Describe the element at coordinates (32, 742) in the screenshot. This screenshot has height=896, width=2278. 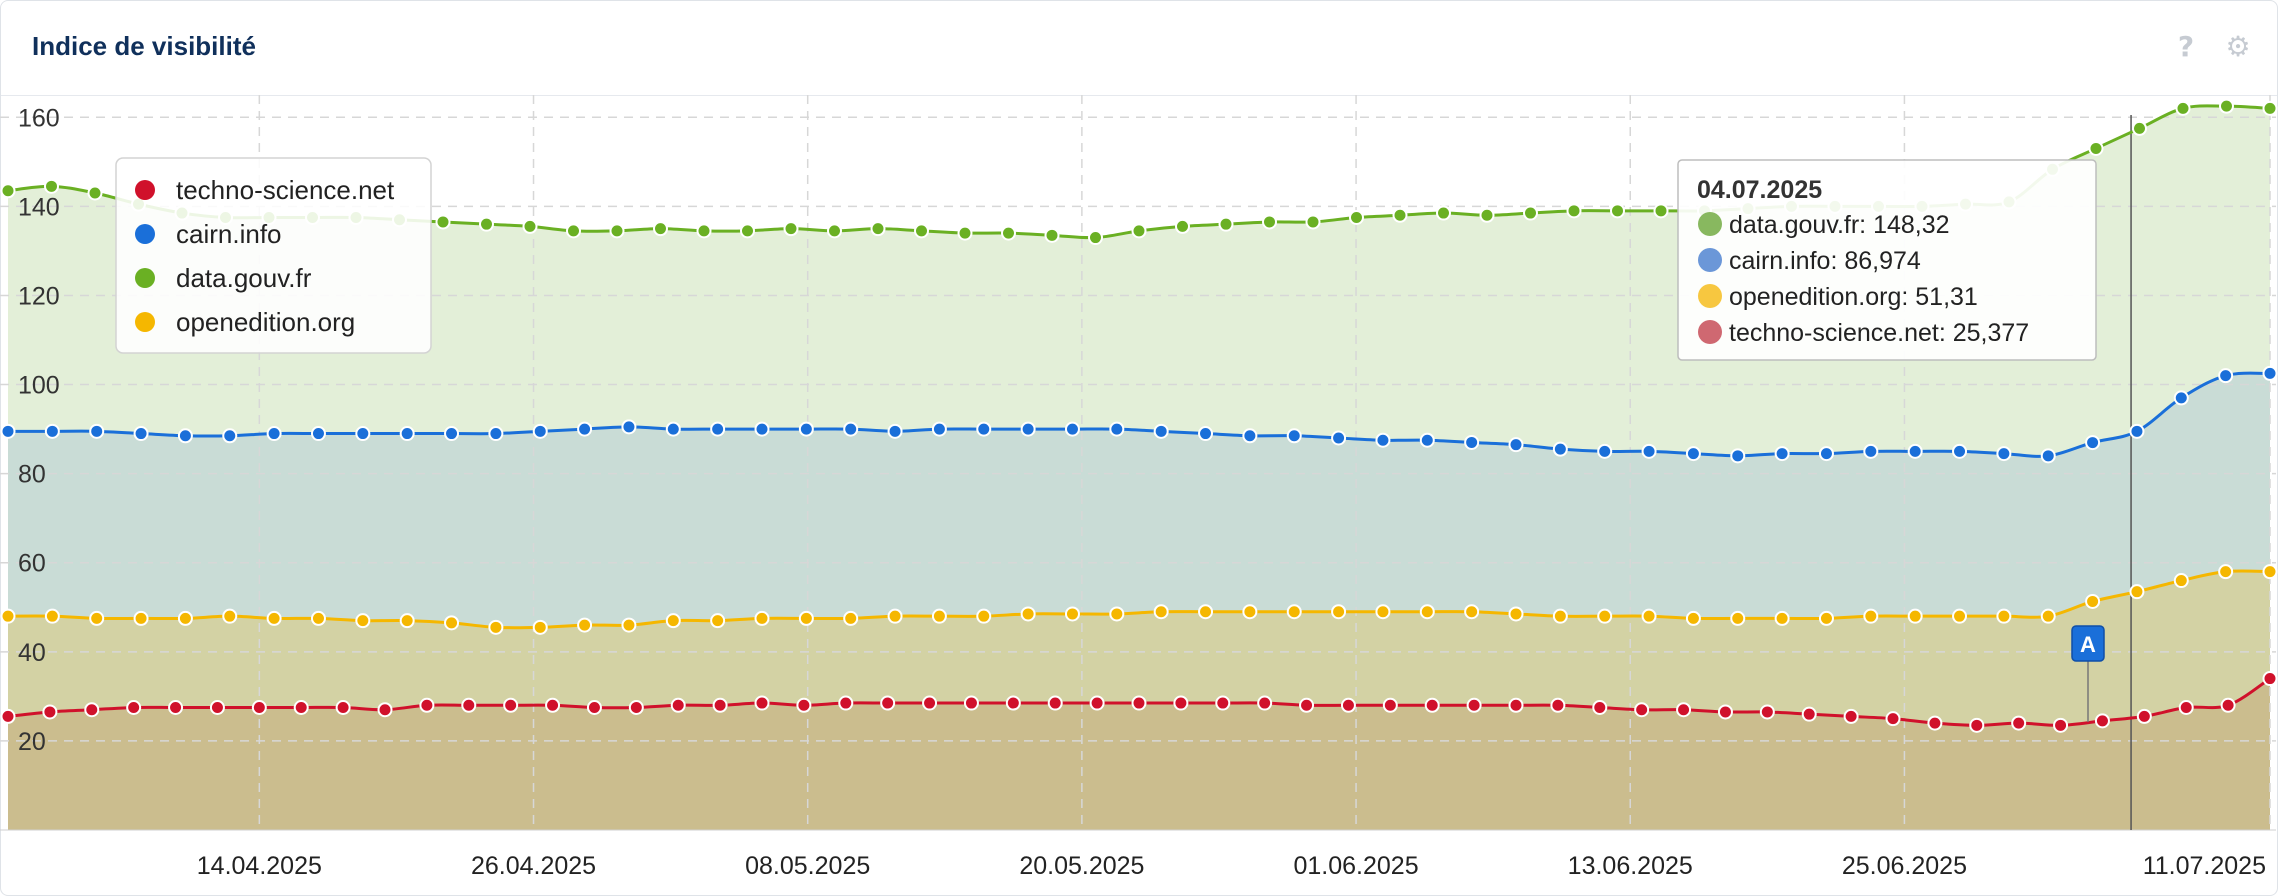
I see `y-tick-label: 20` at that location.